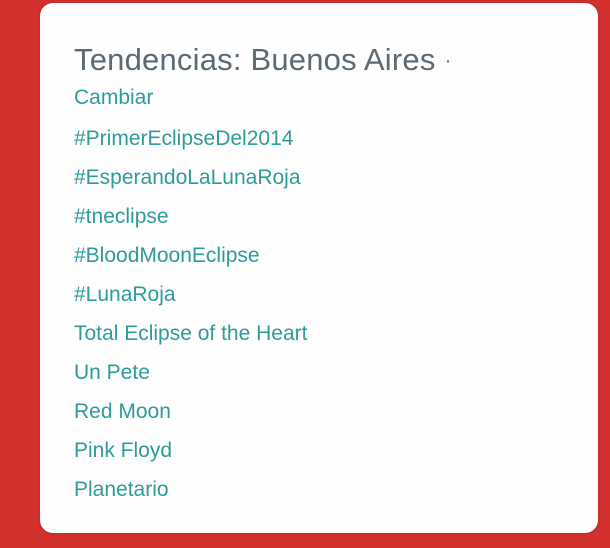 Image resolution: width=610 pixels, height=548 pixels. Describe the element at coordinates (167, 255) in the screenshot. I see `trend-link: #BloodMoonEclipse` at that location.